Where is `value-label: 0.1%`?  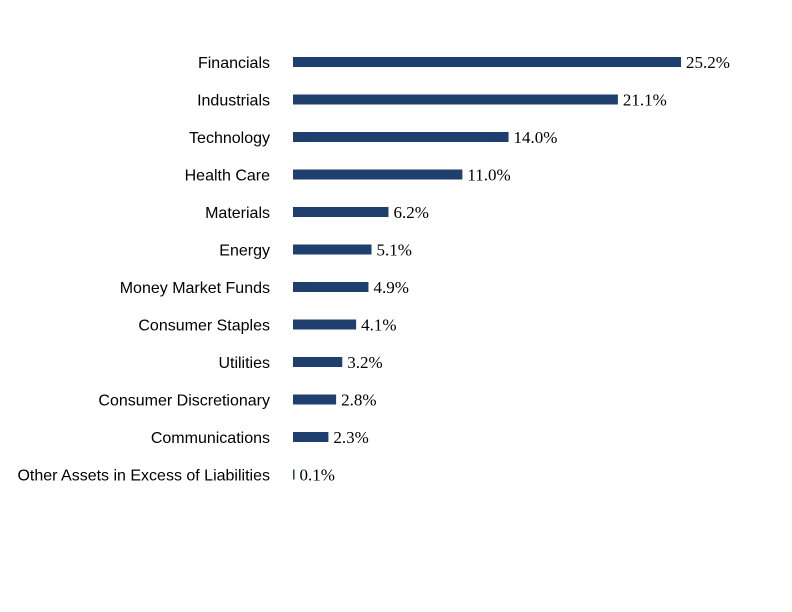
value-label: 0.1% is located at coordinates (317, 475).